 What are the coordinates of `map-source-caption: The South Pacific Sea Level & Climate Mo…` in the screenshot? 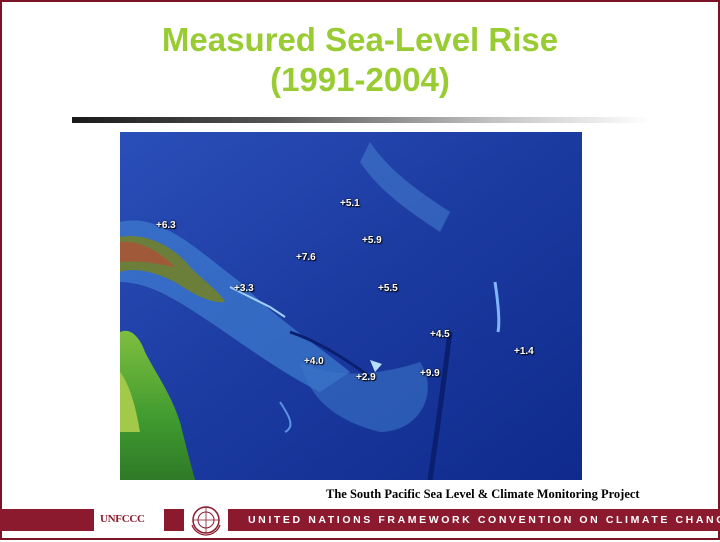 It's located at (483, 494).